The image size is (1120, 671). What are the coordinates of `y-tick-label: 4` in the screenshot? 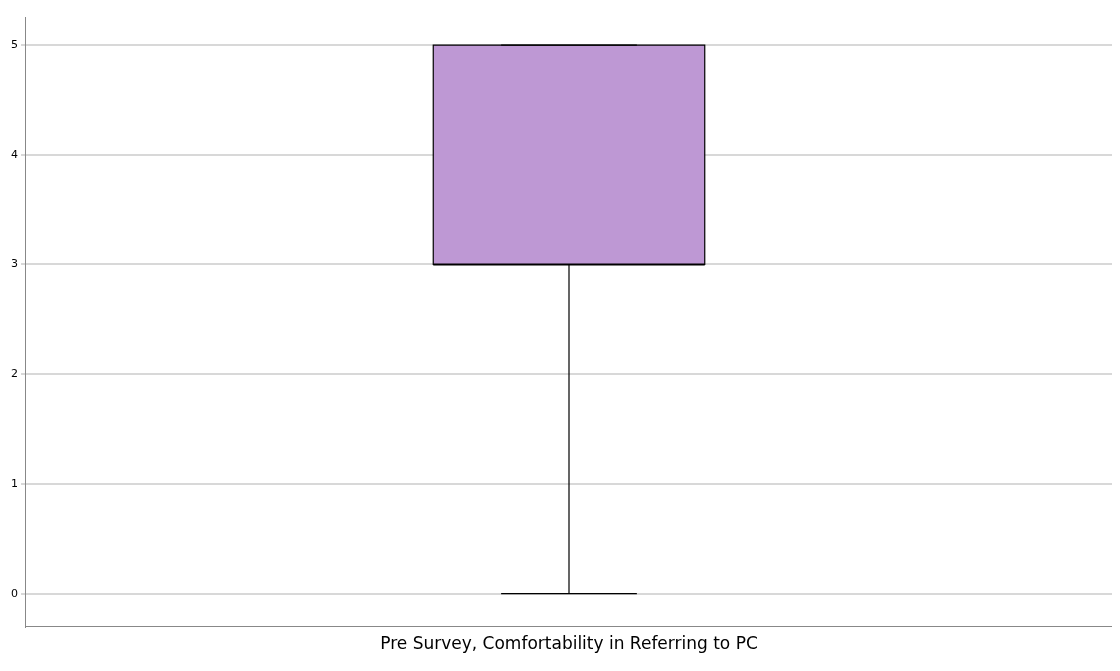 It's located at (14, 154).